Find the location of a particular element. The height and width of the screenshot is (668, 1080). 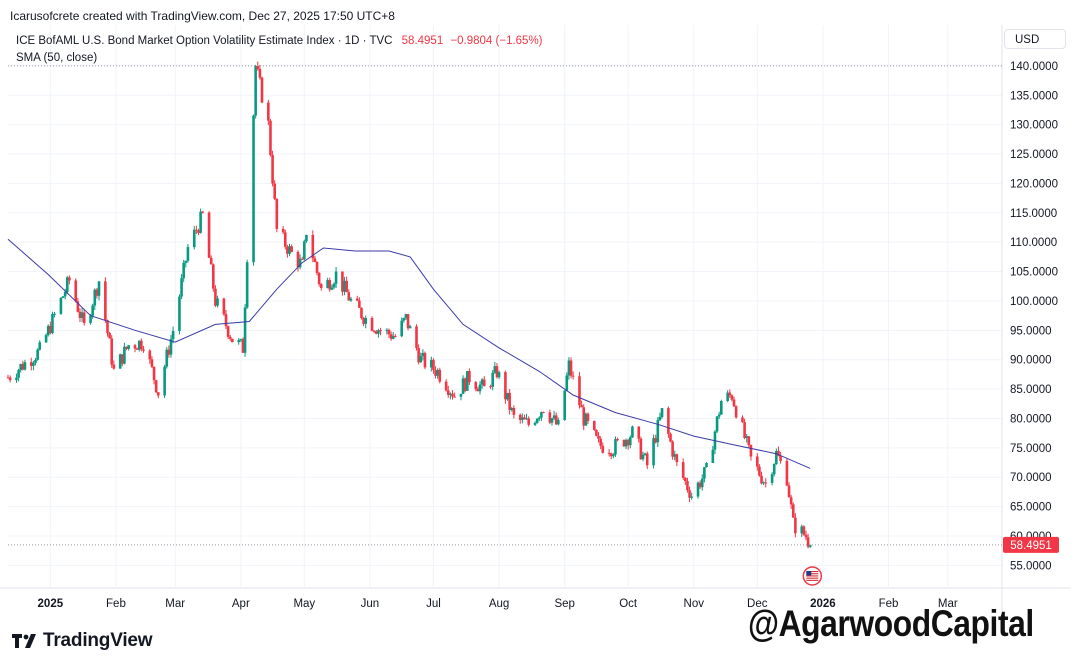

price-tick-label: 95.0000 is located at coordinates (1031, 331).